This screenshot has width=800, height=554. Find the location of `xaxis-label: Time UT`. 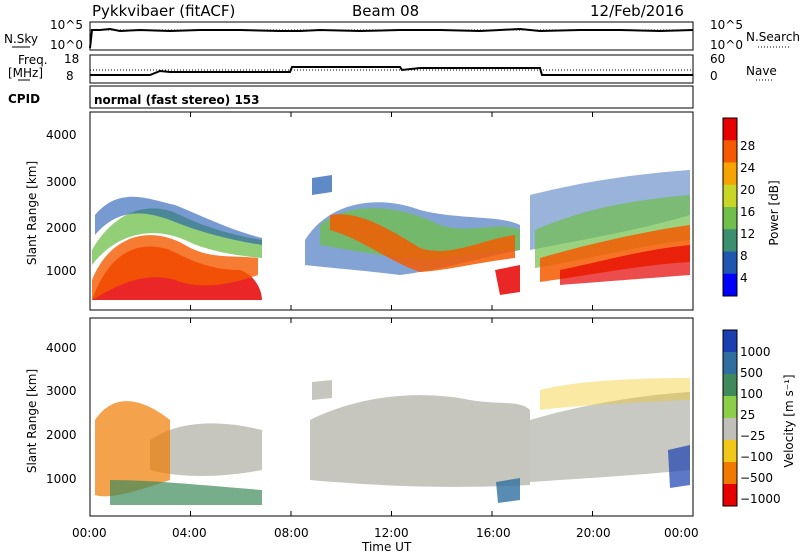

xaxis-label: Time UT is located at coordinates (387, 547).